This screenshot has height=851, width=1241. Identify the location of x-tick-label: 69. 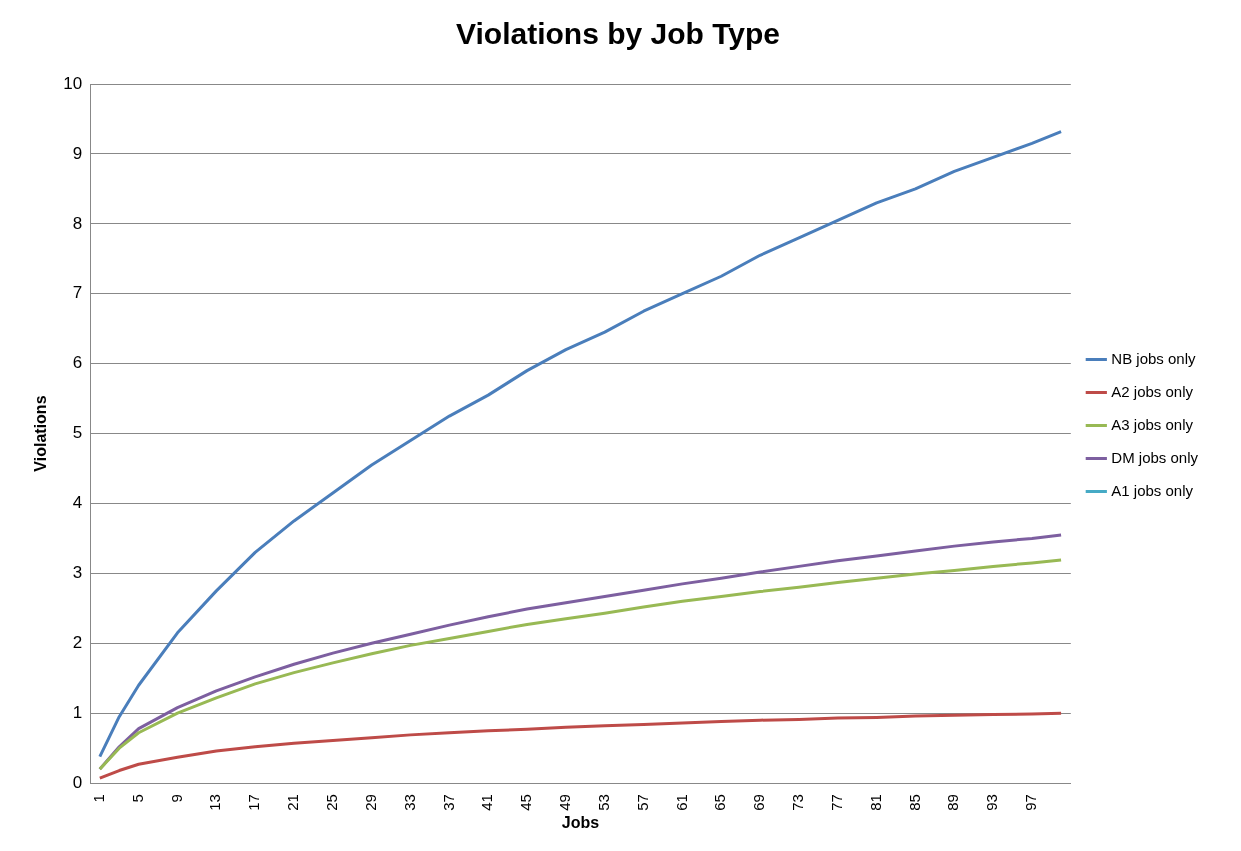
(759, 802).